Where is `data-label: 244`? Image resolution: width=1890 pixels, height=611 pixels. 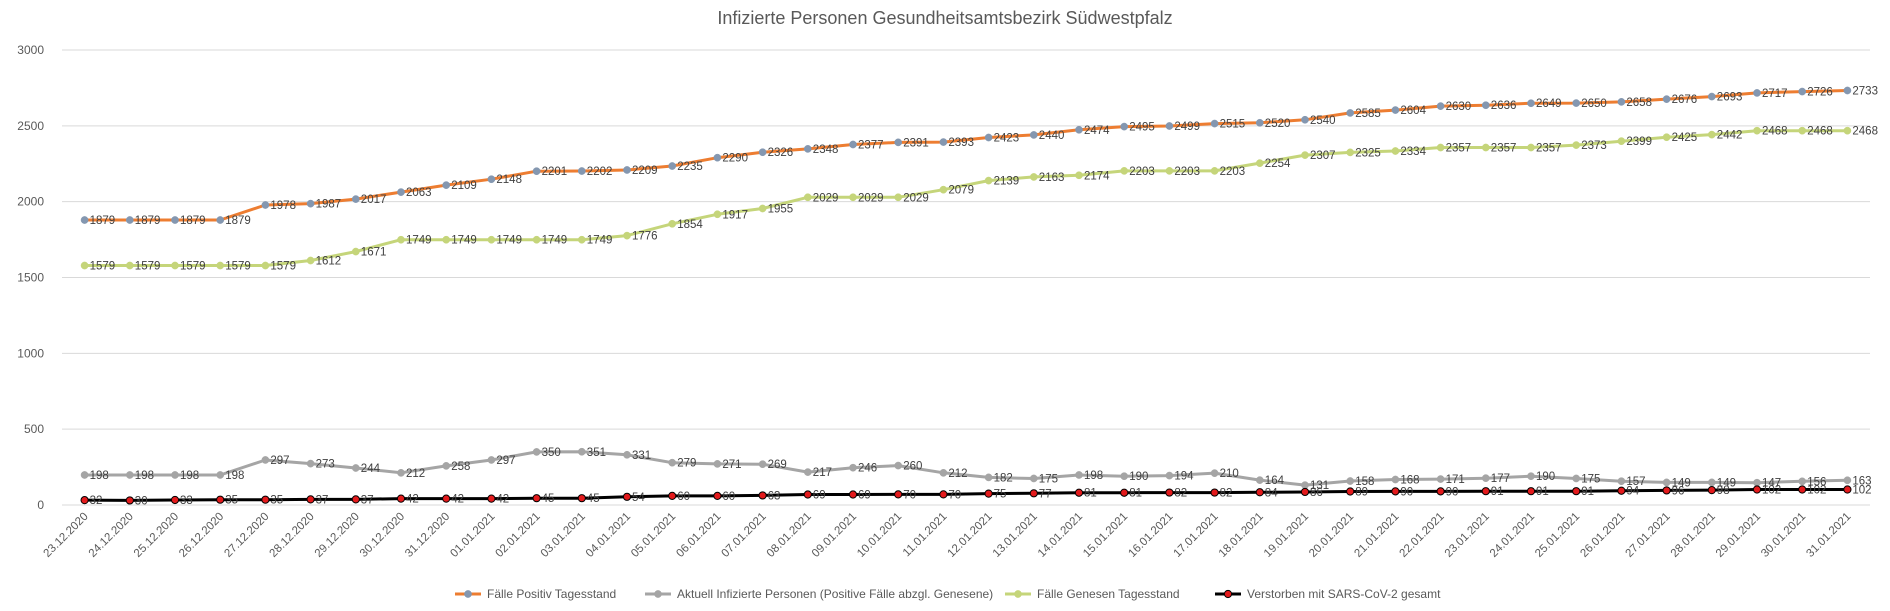 data-label: 244 is located at coordinates (371, 469).